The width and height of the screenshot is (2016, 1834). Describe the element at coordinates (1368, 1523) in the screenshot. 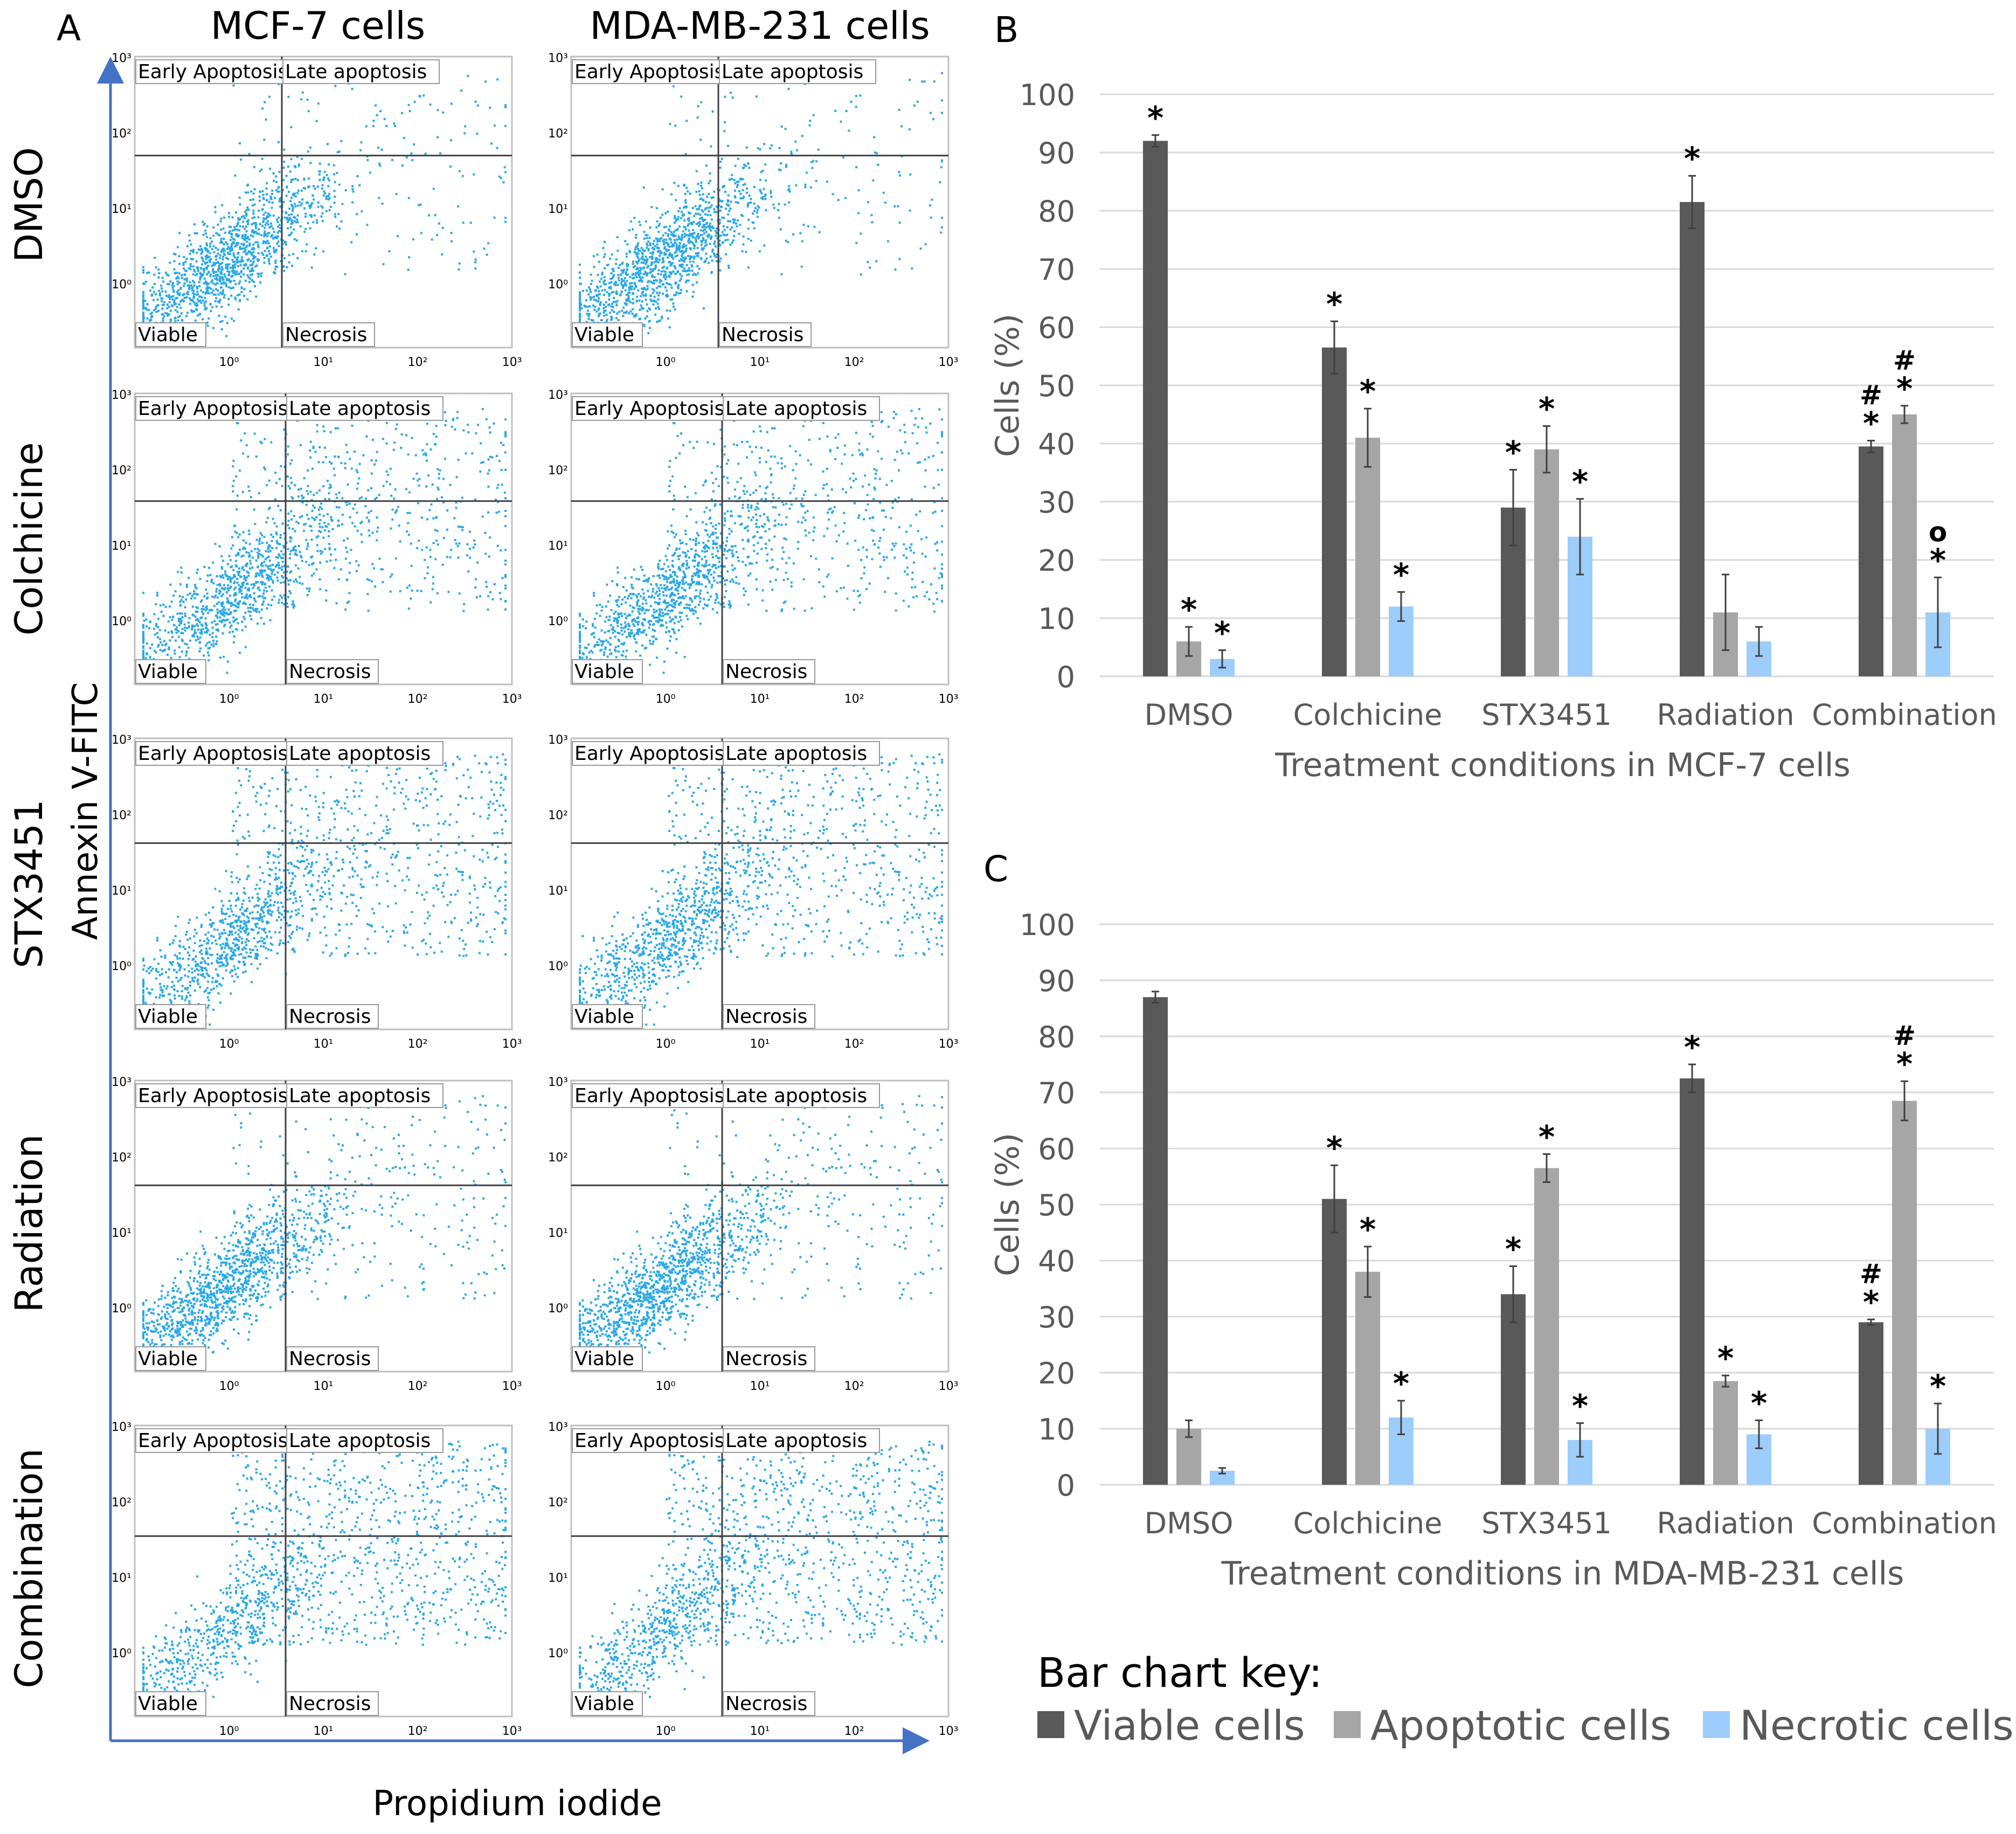

I see `category-label: Colchicine` at that location.